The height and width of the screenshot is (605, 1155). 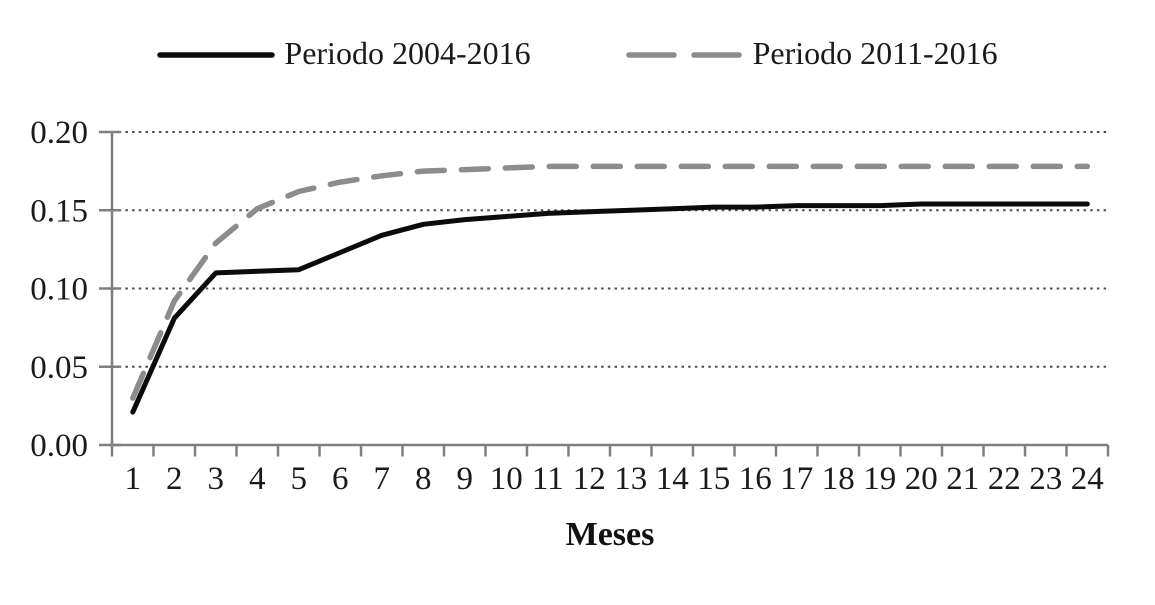 I want to click on x-tick-label: 8, so click(x=423, y=479).